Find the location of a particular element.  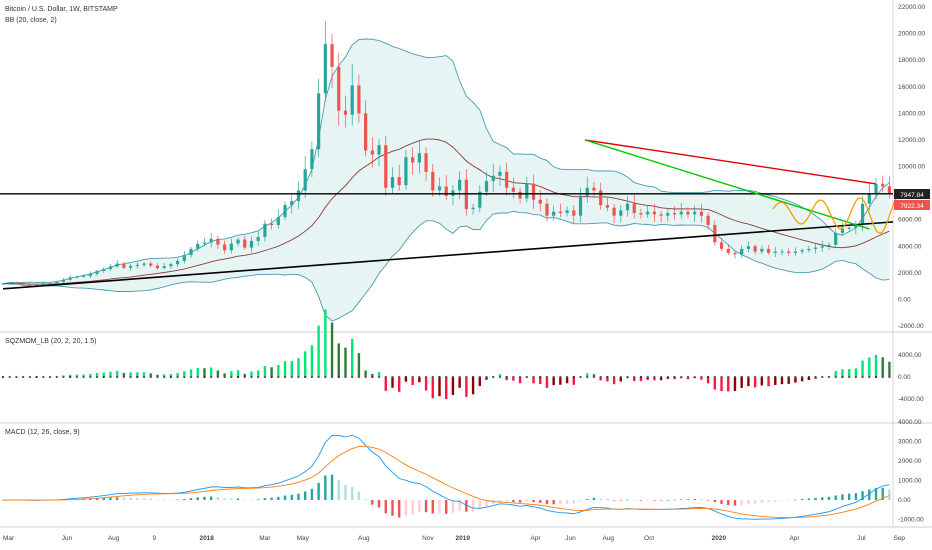

projection-curve is located at coordinates (836, 214).